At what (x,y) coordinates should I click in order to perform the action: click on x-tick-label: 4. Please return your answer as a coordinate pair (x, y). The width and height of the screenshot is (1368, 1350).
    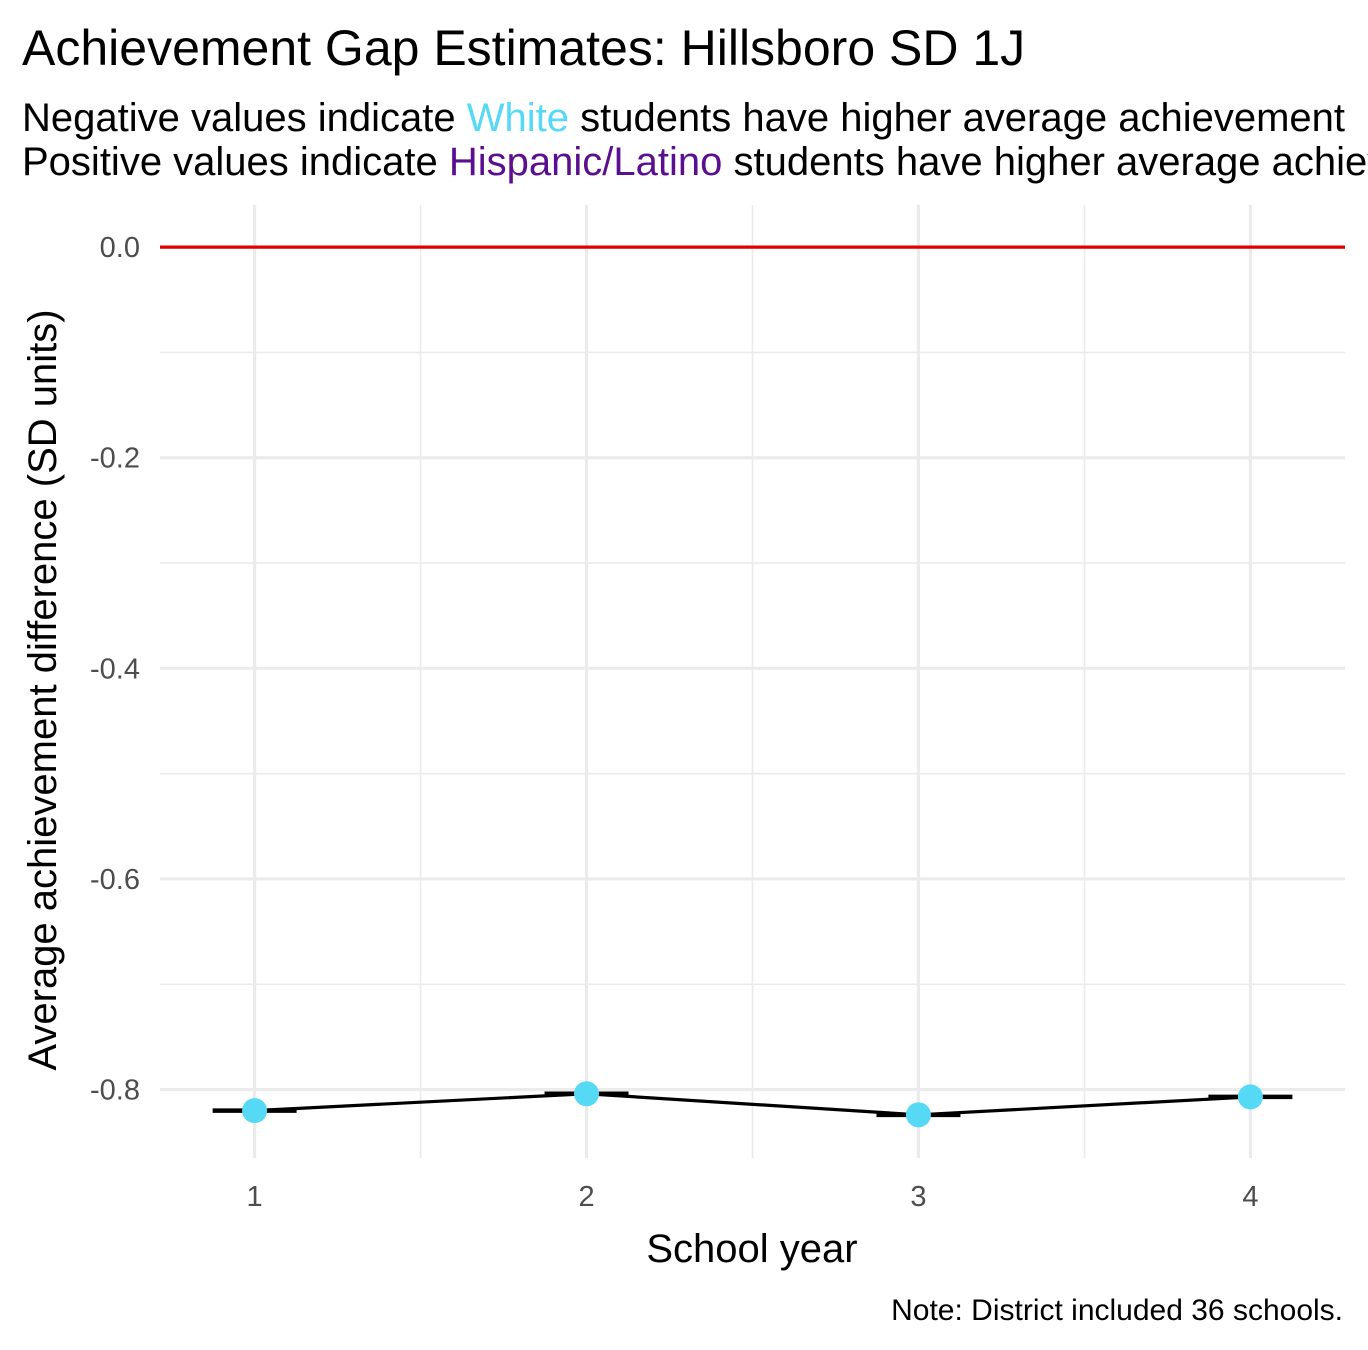
    Looking at the image, I should click on (1250, 1197).